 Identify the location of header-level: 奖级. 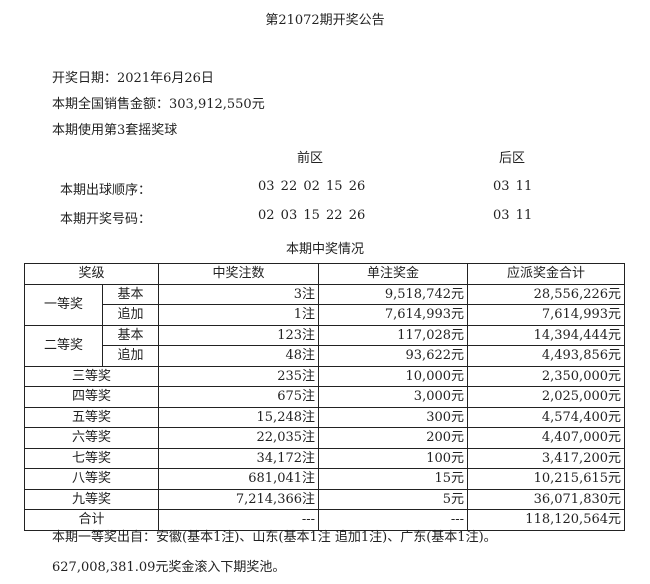
(91, 274).